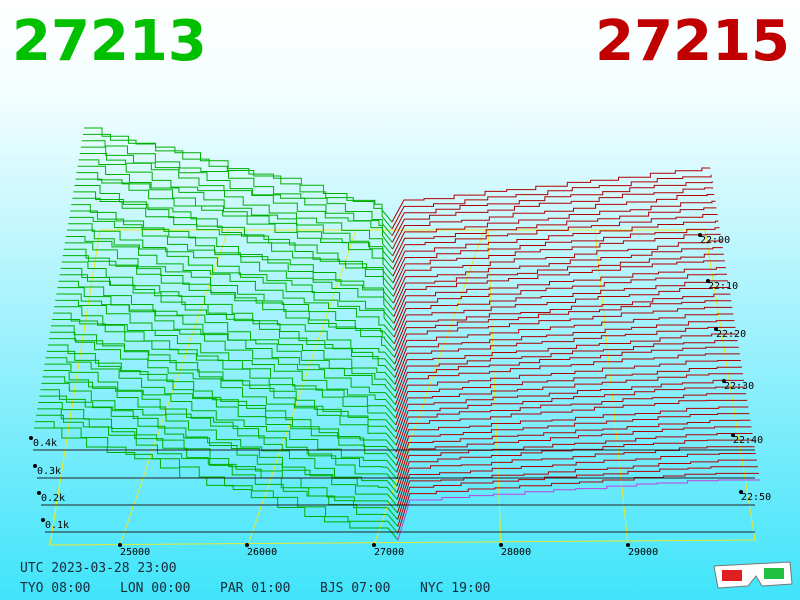  I want to click on time-label: 22:50, so click(756, 497).